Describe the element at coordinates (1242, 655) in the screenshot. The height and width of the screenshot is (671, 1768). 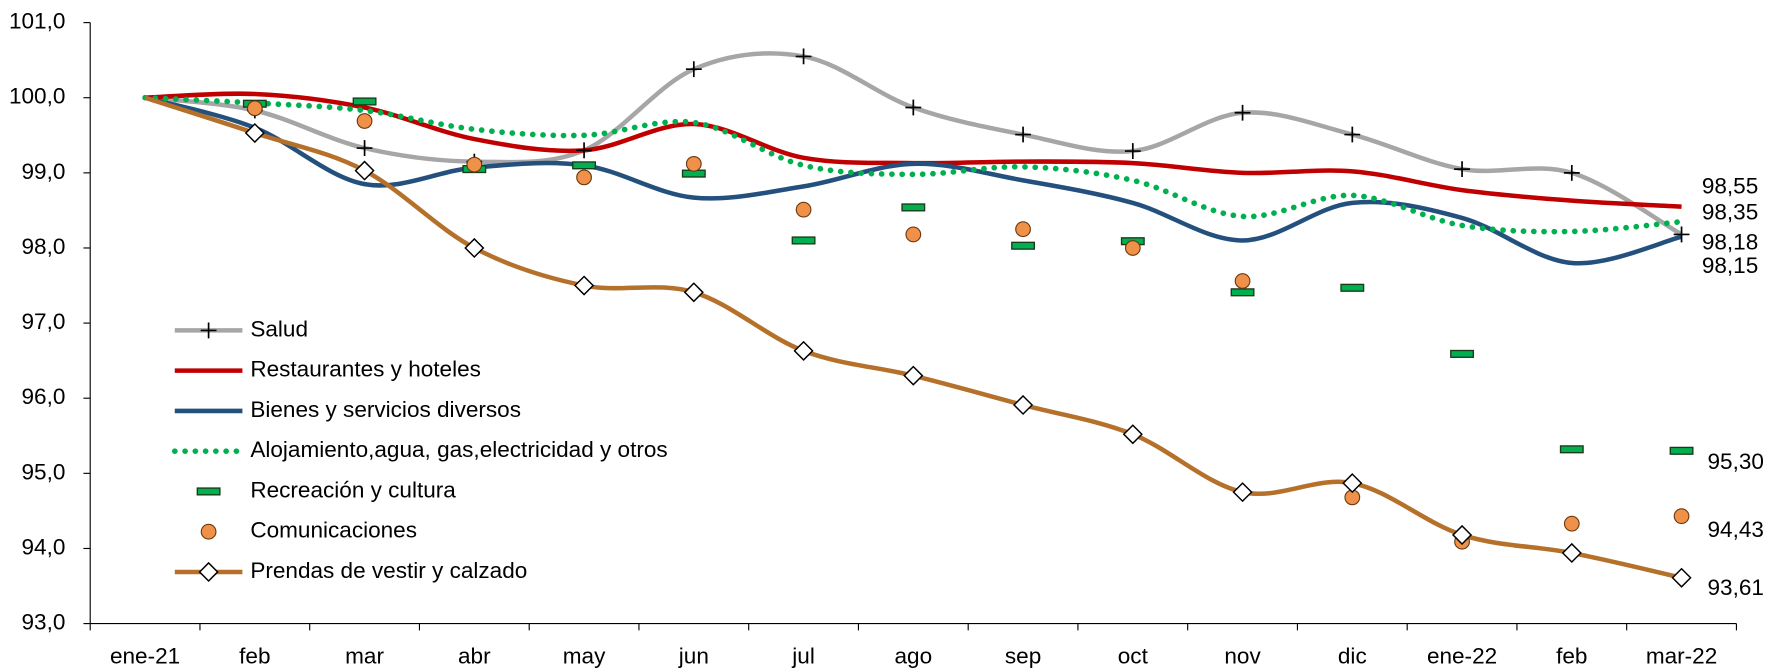
I see `x-tick-label: nov` at that location.